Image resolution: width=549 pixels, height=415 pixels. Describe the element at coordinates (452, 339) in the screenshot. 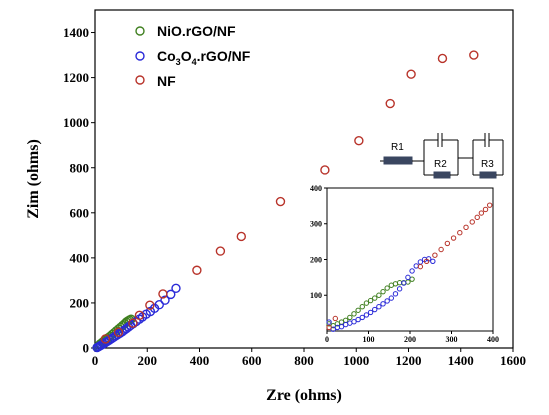

I see `inset-x-tick-label: 300` at that location.